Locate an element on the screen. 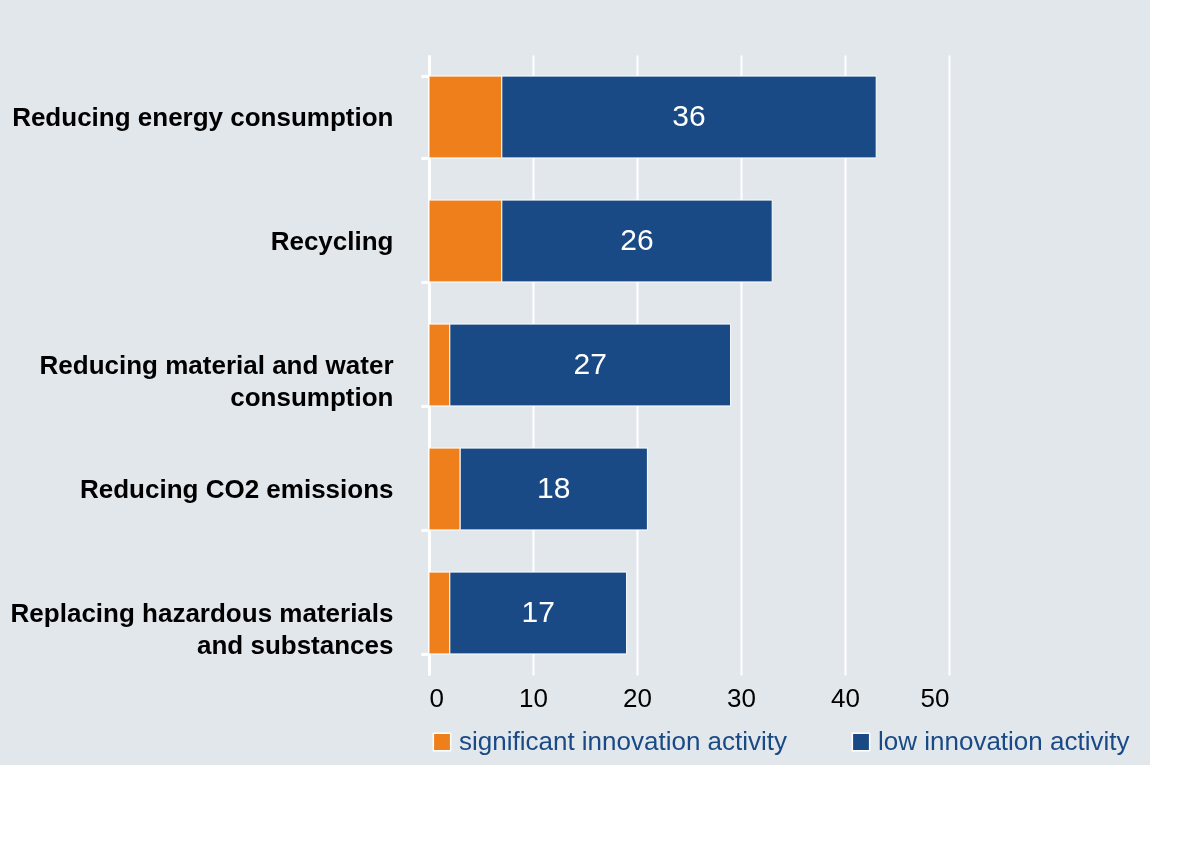 Image resolution: width=1181 pixels, height=865 pixels. x-tick-label: 20 is located at coordinates (637, 697).